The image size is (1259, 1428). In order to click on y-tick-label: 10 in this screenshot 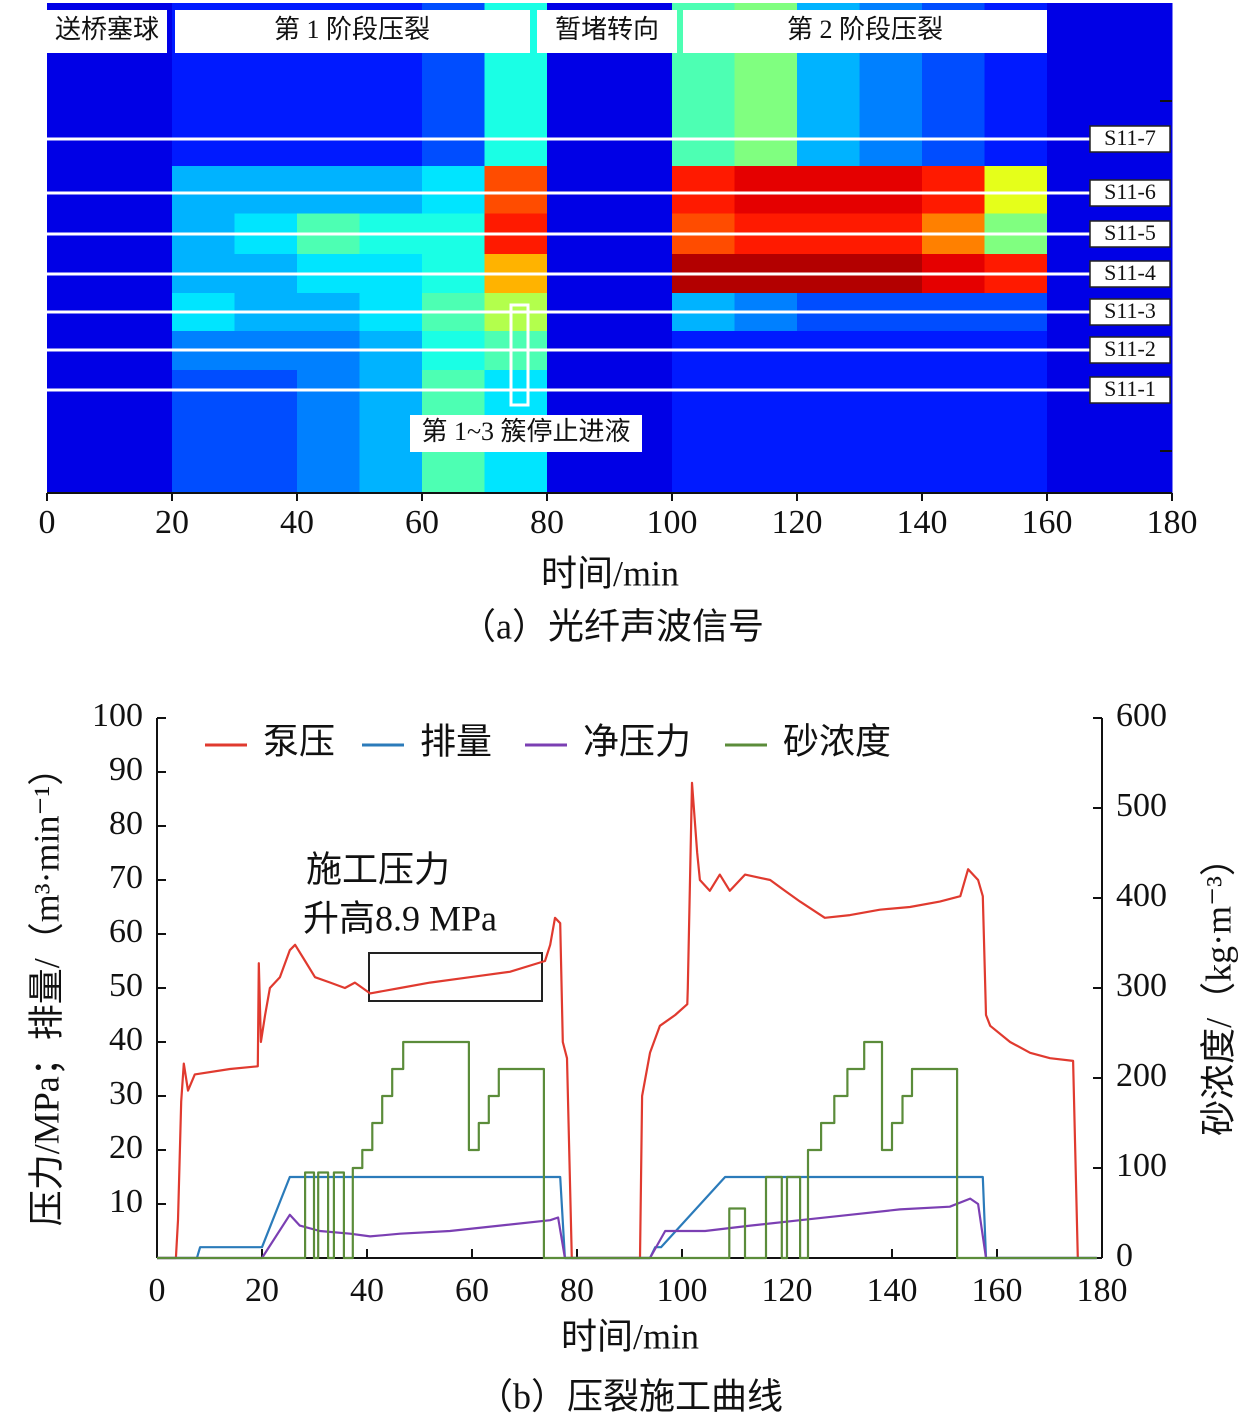, I will do `click(126, 1201)`.